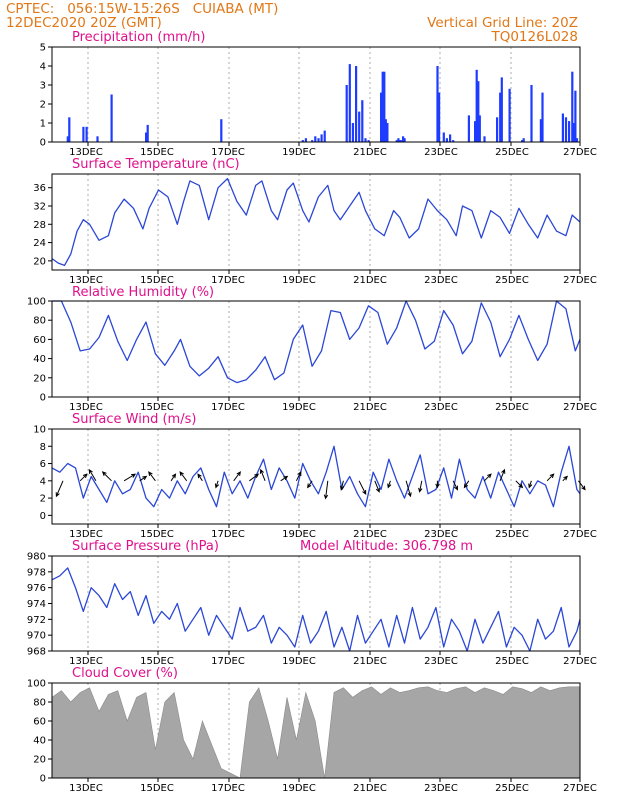 Image resolution: width=618 pixels, height=800 pixels. What do you see at coordinates (36, 604) in the screenshot?
I see `y-tick-label: 974` at bounding box center [36, 604].